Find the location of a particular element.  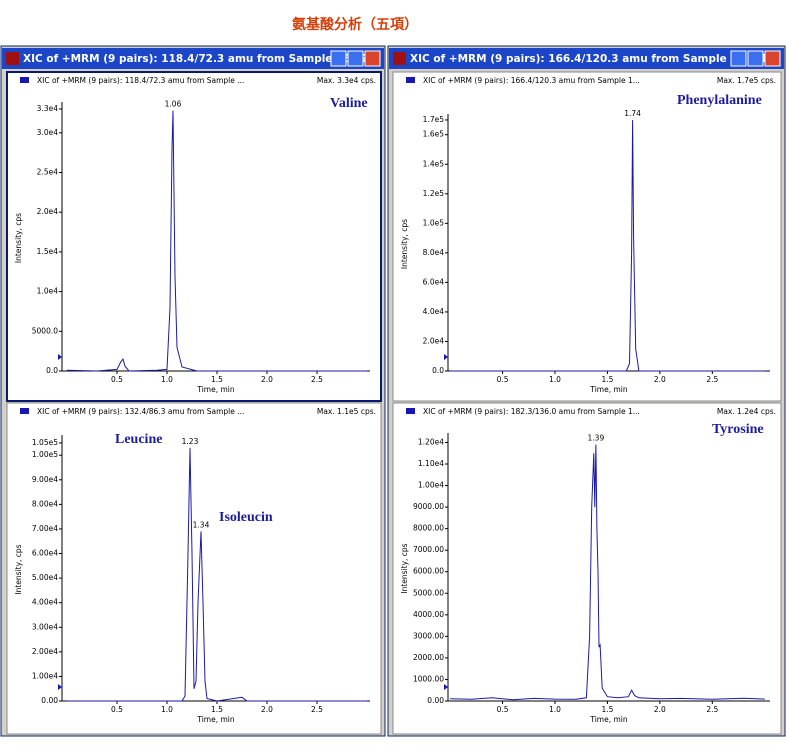

y-tick-label: 3.00e4 is located at coordinates (45, 626).